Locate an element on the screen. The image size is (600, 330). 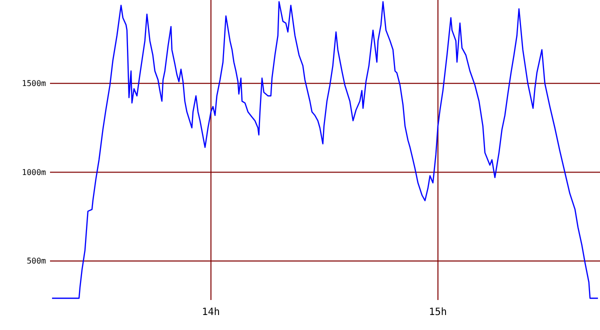
y-tick-label: 1500m is located at coordinates (34, 83).